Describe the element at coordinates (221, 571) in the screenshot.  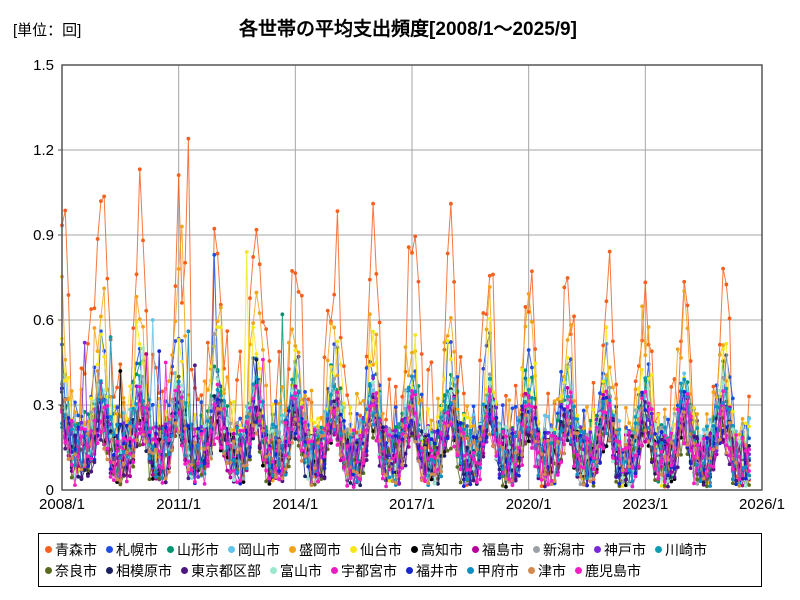
I see `legend-item: 東京都区部` at that location.